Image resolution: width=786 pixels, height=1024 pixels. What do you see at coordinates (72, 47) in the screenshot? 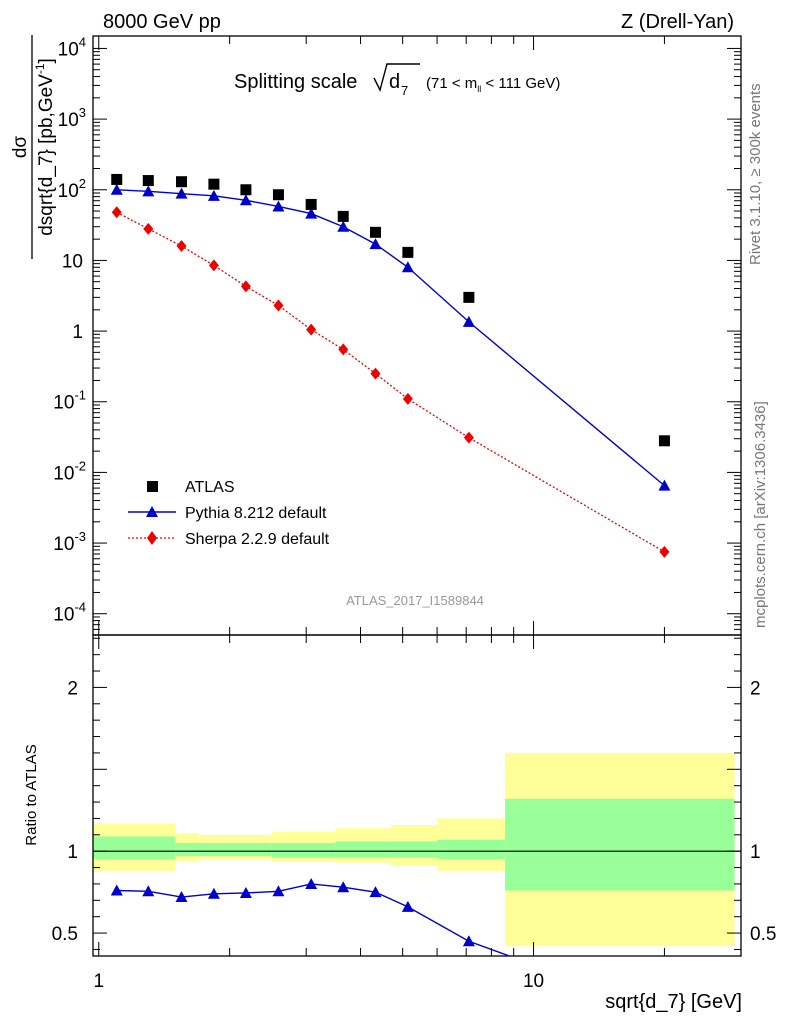
I see `y-tick-label: 10⁴` at bounding box center [72, 47].